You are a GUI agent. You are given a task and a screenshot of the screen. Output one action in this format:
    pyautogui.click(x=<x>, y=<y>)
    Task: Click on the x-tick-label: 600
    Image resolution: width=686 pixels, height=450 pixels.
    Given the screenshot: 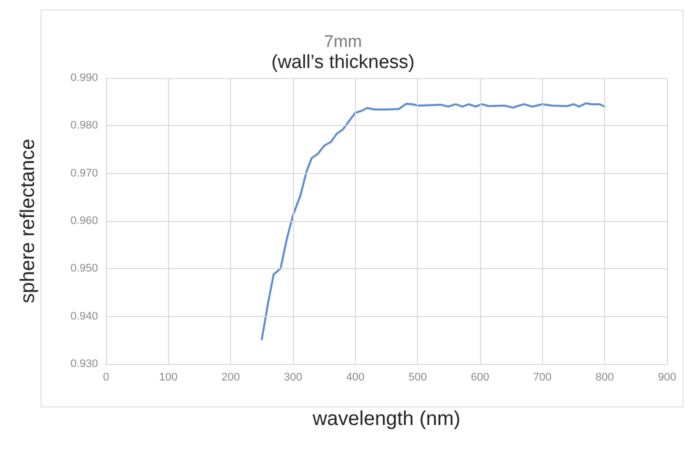 What is the action you would take?
    pyautogui.click(x=480, y=378)
    